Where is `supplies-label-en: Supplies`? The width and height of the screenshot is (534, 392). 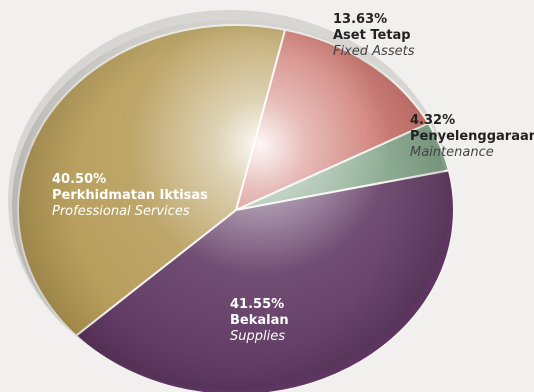
supplies-label-en: Supplies is located at coordinates (257, 336).